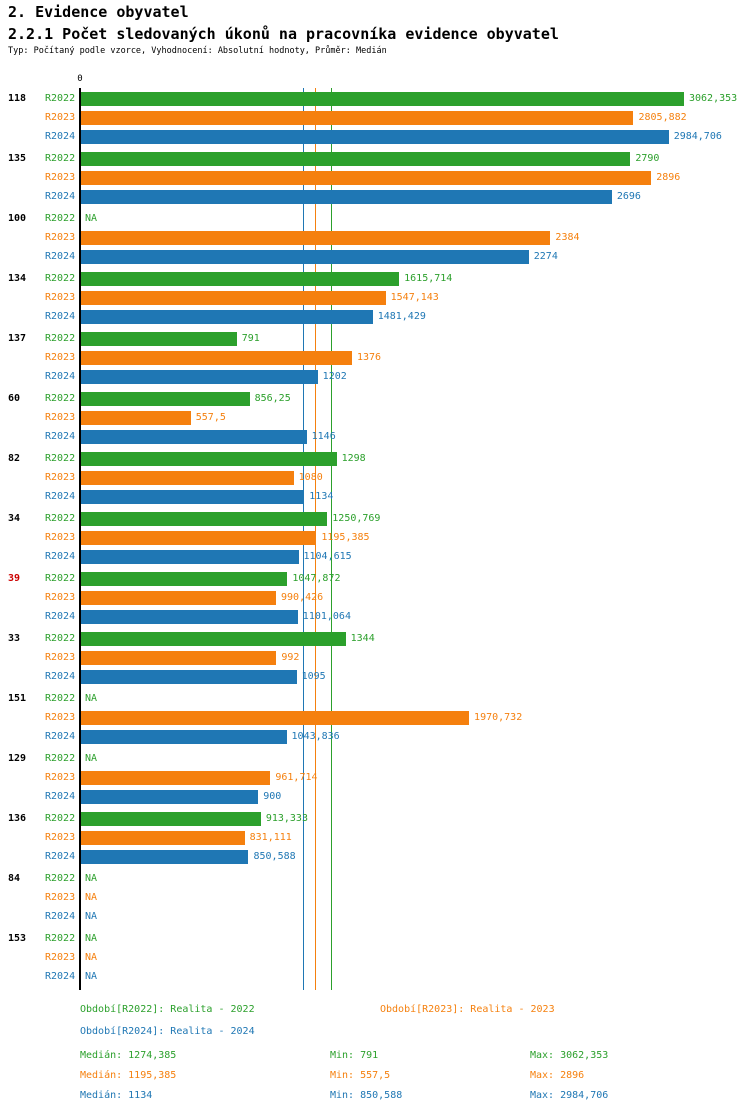 The height and width of the screenshot is (1112, 750). Describe the element at coordinates (80, 79) in the screenshot. I see `axis-zero-label: 0` at that location.